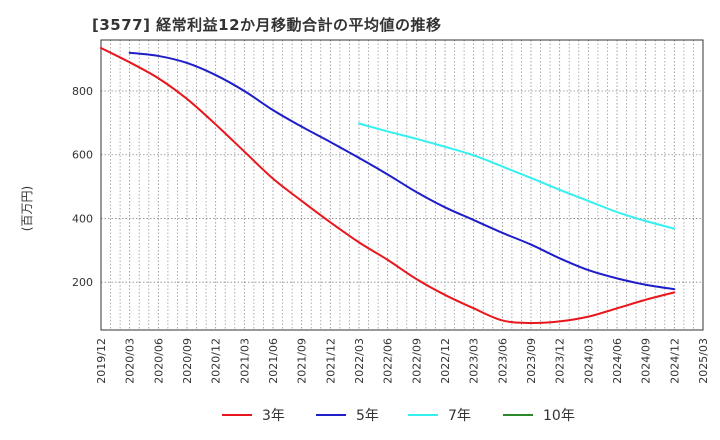 This screenshot has width=720, height=440. What do you see at coordinates (703, 361) in the screenshot?
I see `x-tick-label: 2025/03` at bounding box center [703, 361].